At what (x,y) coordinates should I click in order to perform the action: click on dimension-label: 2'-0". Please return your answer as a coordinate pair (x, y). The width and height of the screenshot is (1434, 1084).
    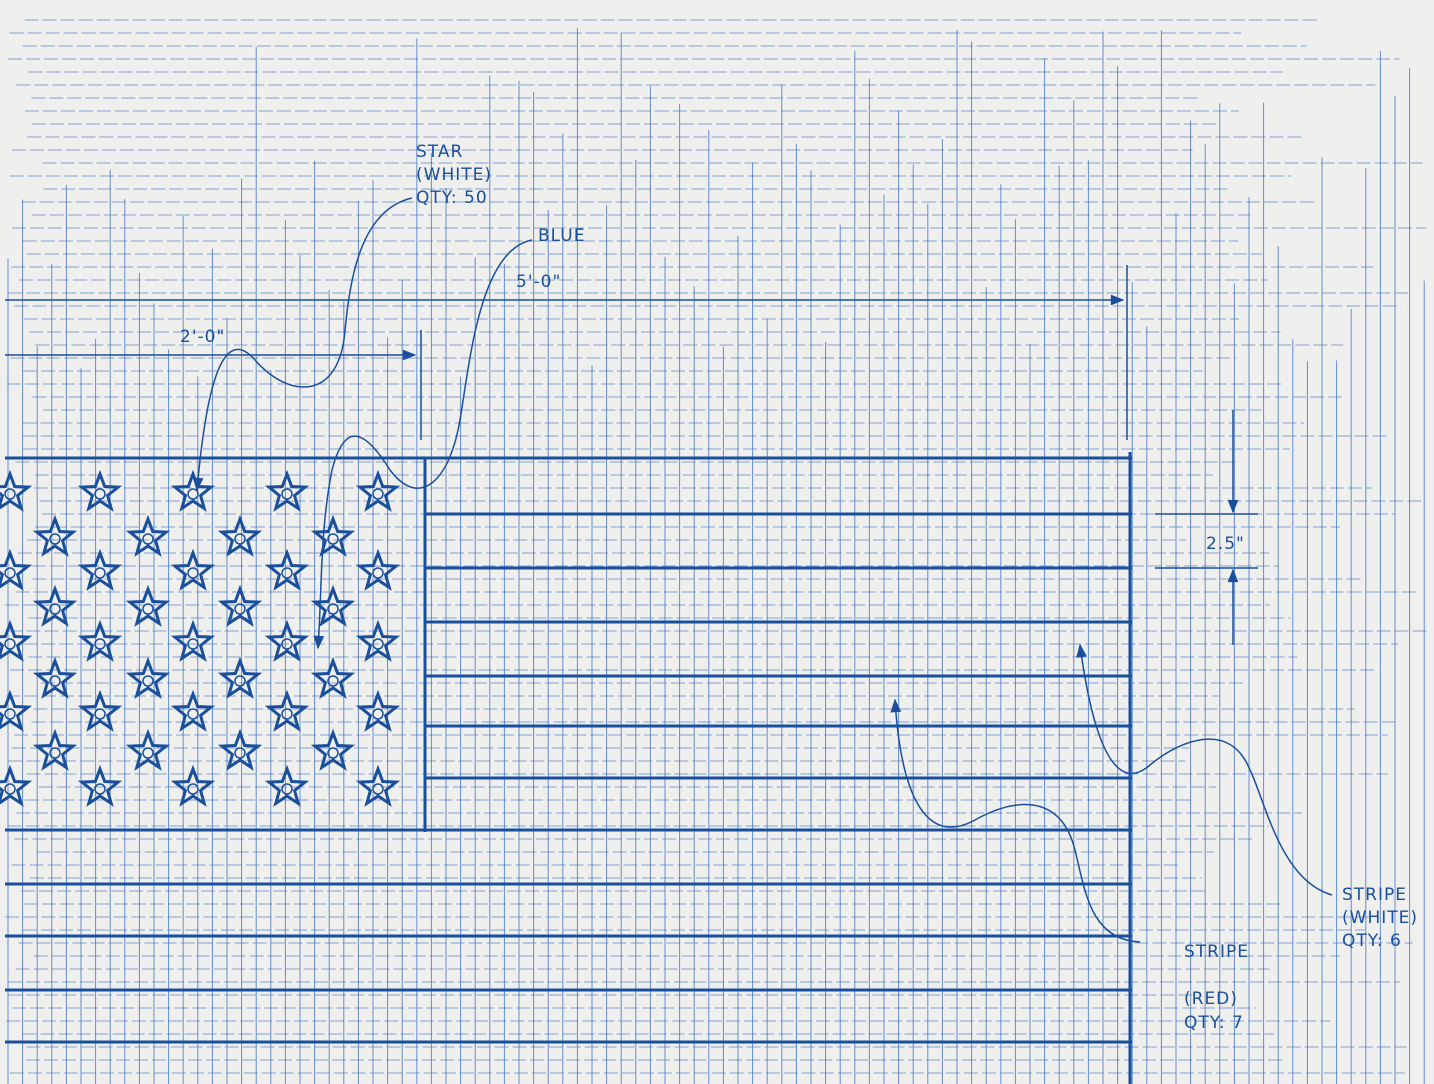
    Looking at the image, I should click on (202, 337).